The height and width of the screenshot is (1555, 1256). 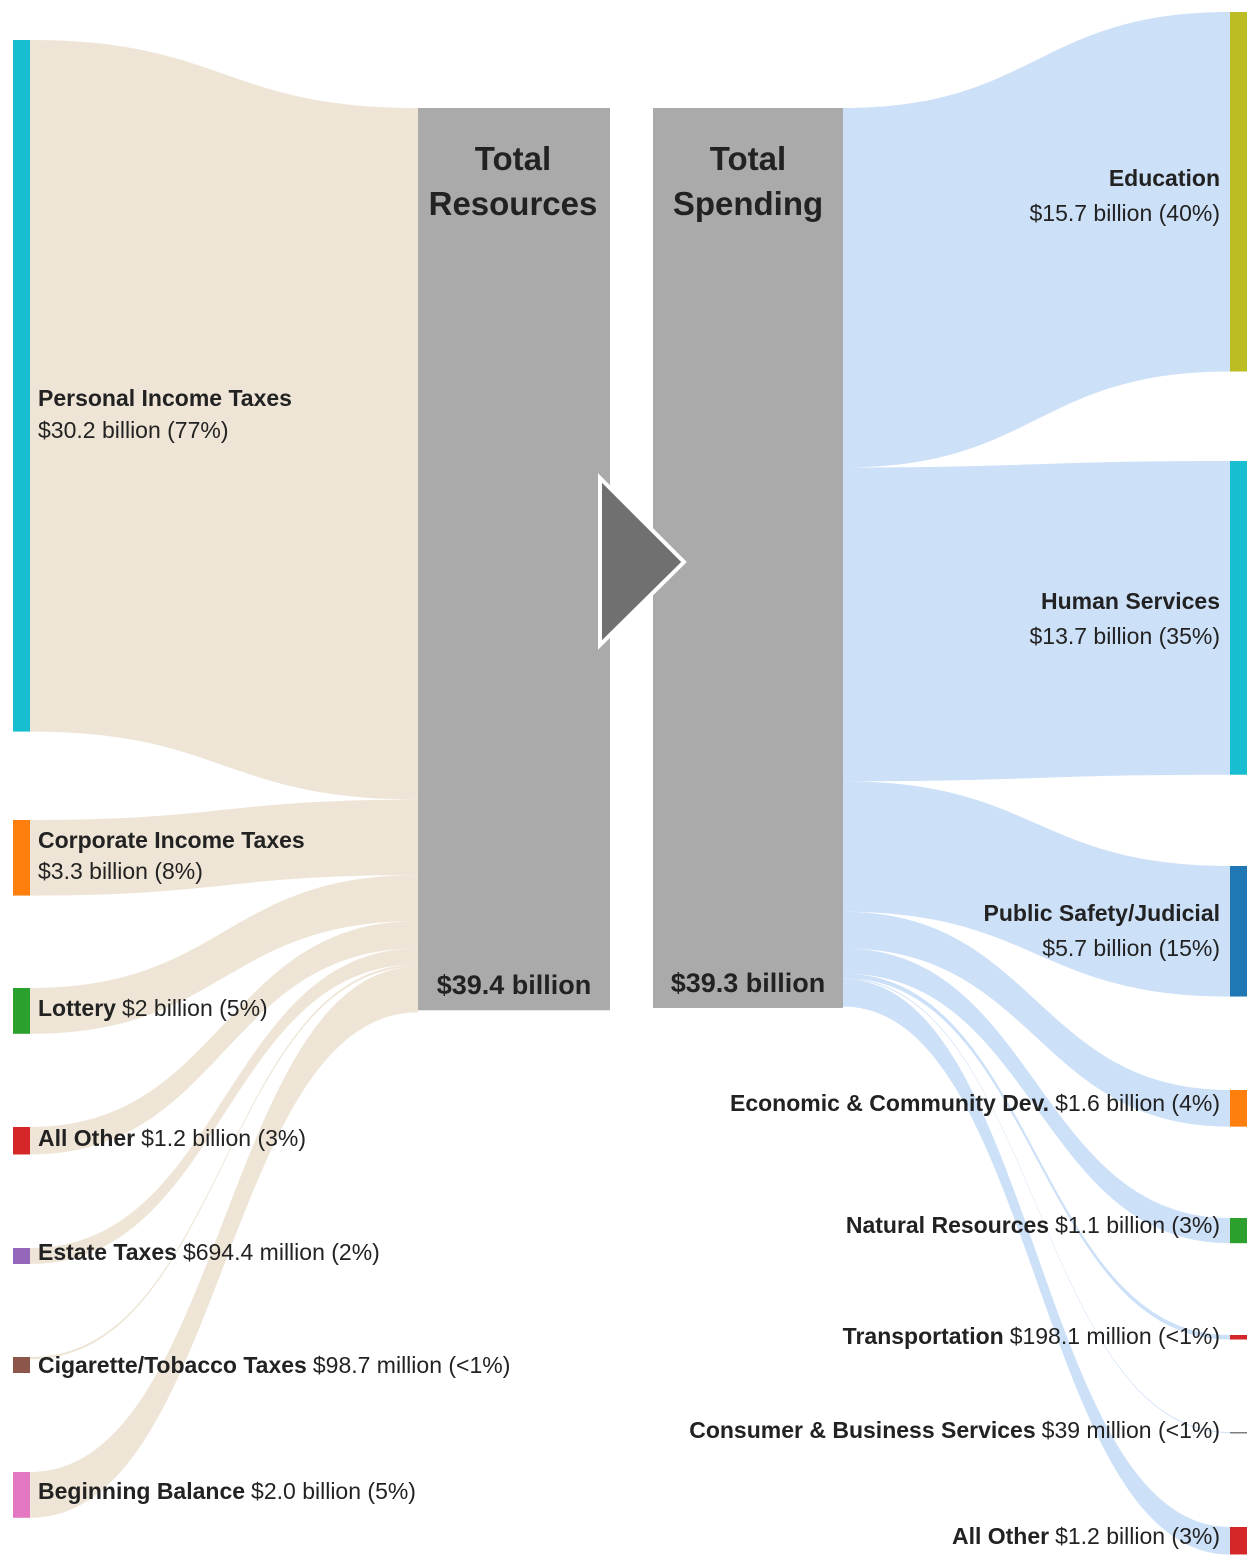 I want to click on node-name: Consumer & Business Services, so click(x=862, y=1430).